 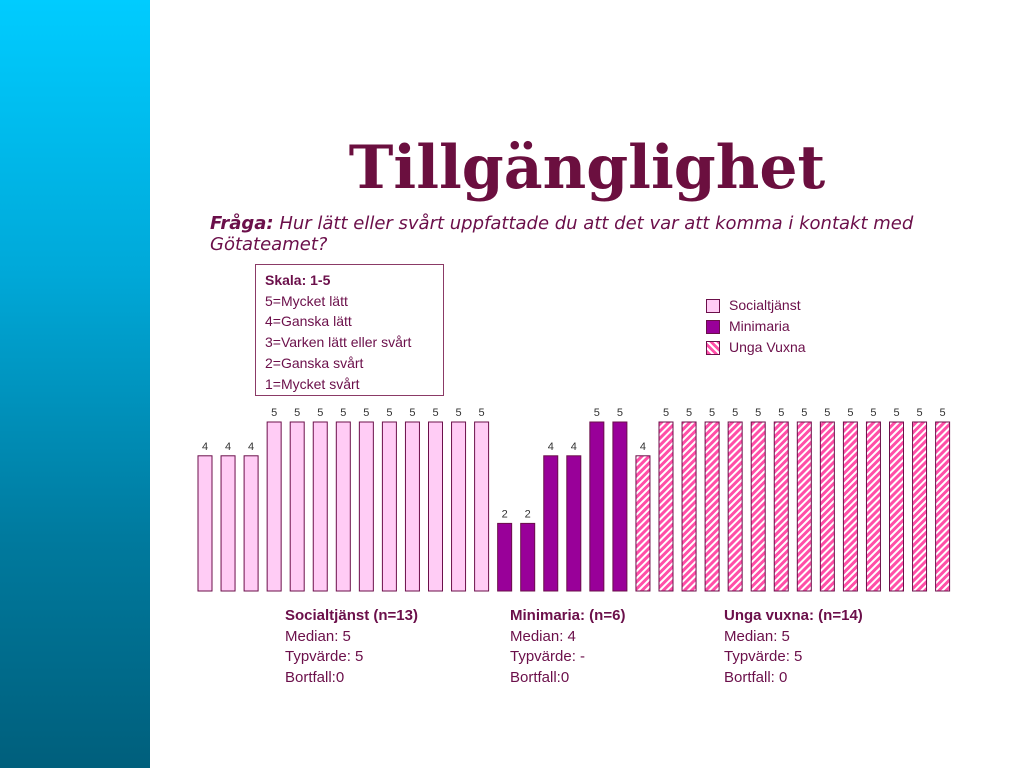 What do you see at coordinates (568, 615) in the screenshot?
I see `stats-heading: Minimaria: (n=6)` at bounding box center [568, 615].